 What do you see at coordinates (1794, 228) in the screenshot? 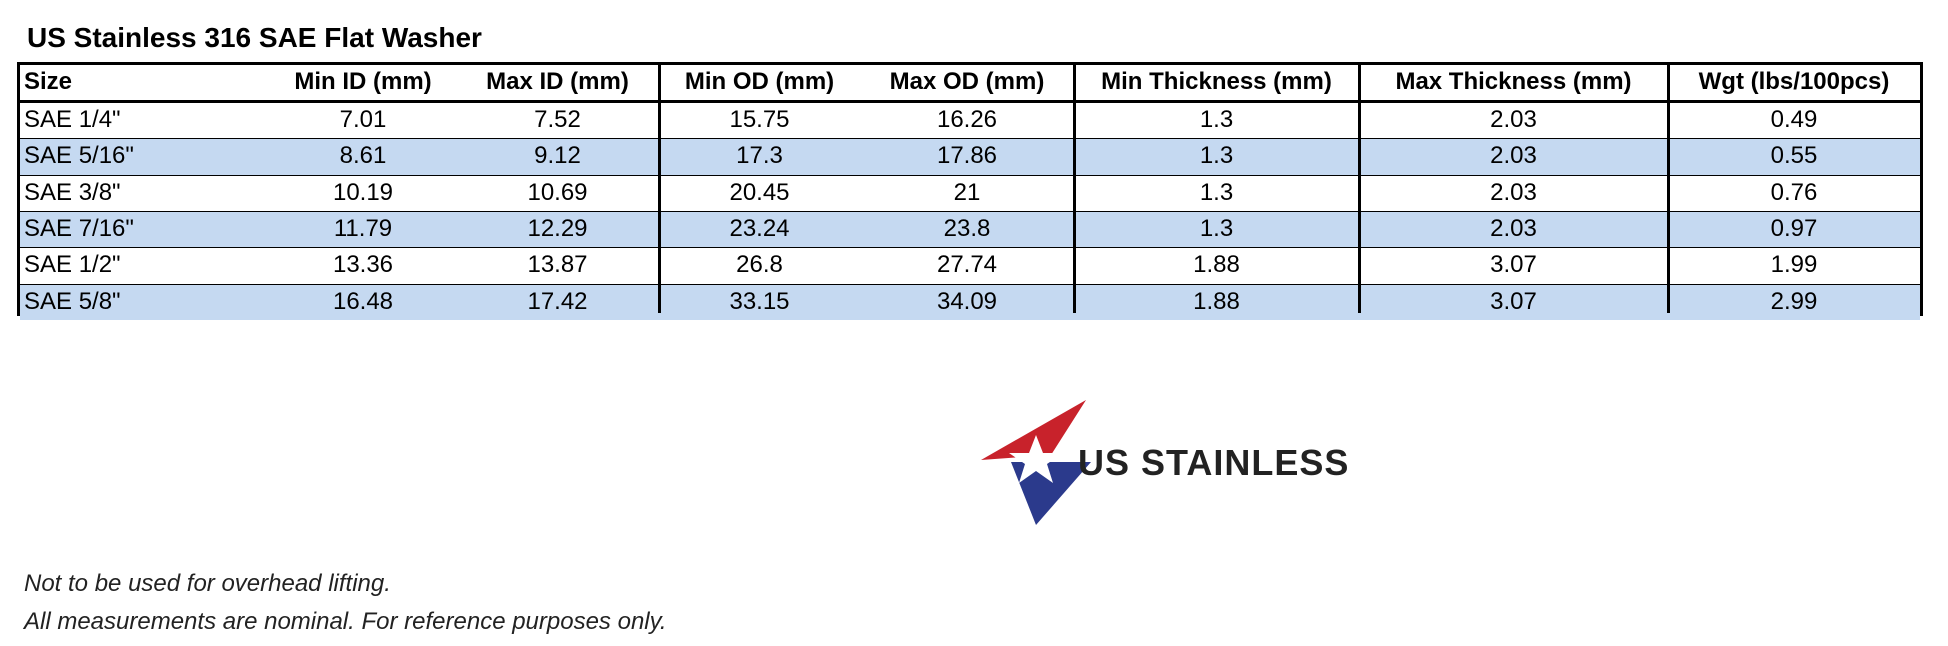
I see `table-cell: 0.97` at bounding box center [1794, 228].